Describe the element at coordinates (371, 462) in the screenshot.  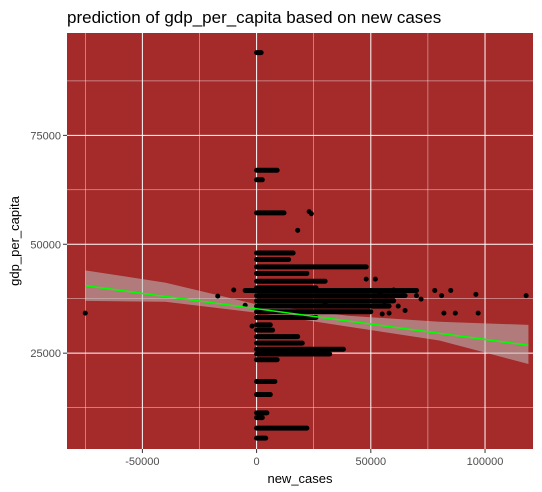
I see `x-tick-label: 50000` at that location.